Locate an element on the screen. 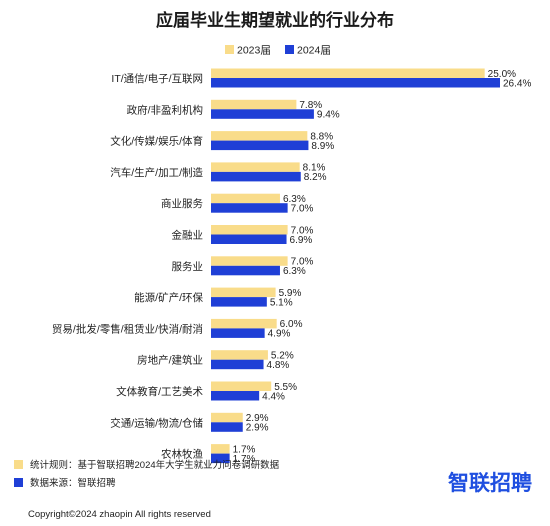  category-label-10: 文体教育/工艺美术 is located at coordinates (159, 391).